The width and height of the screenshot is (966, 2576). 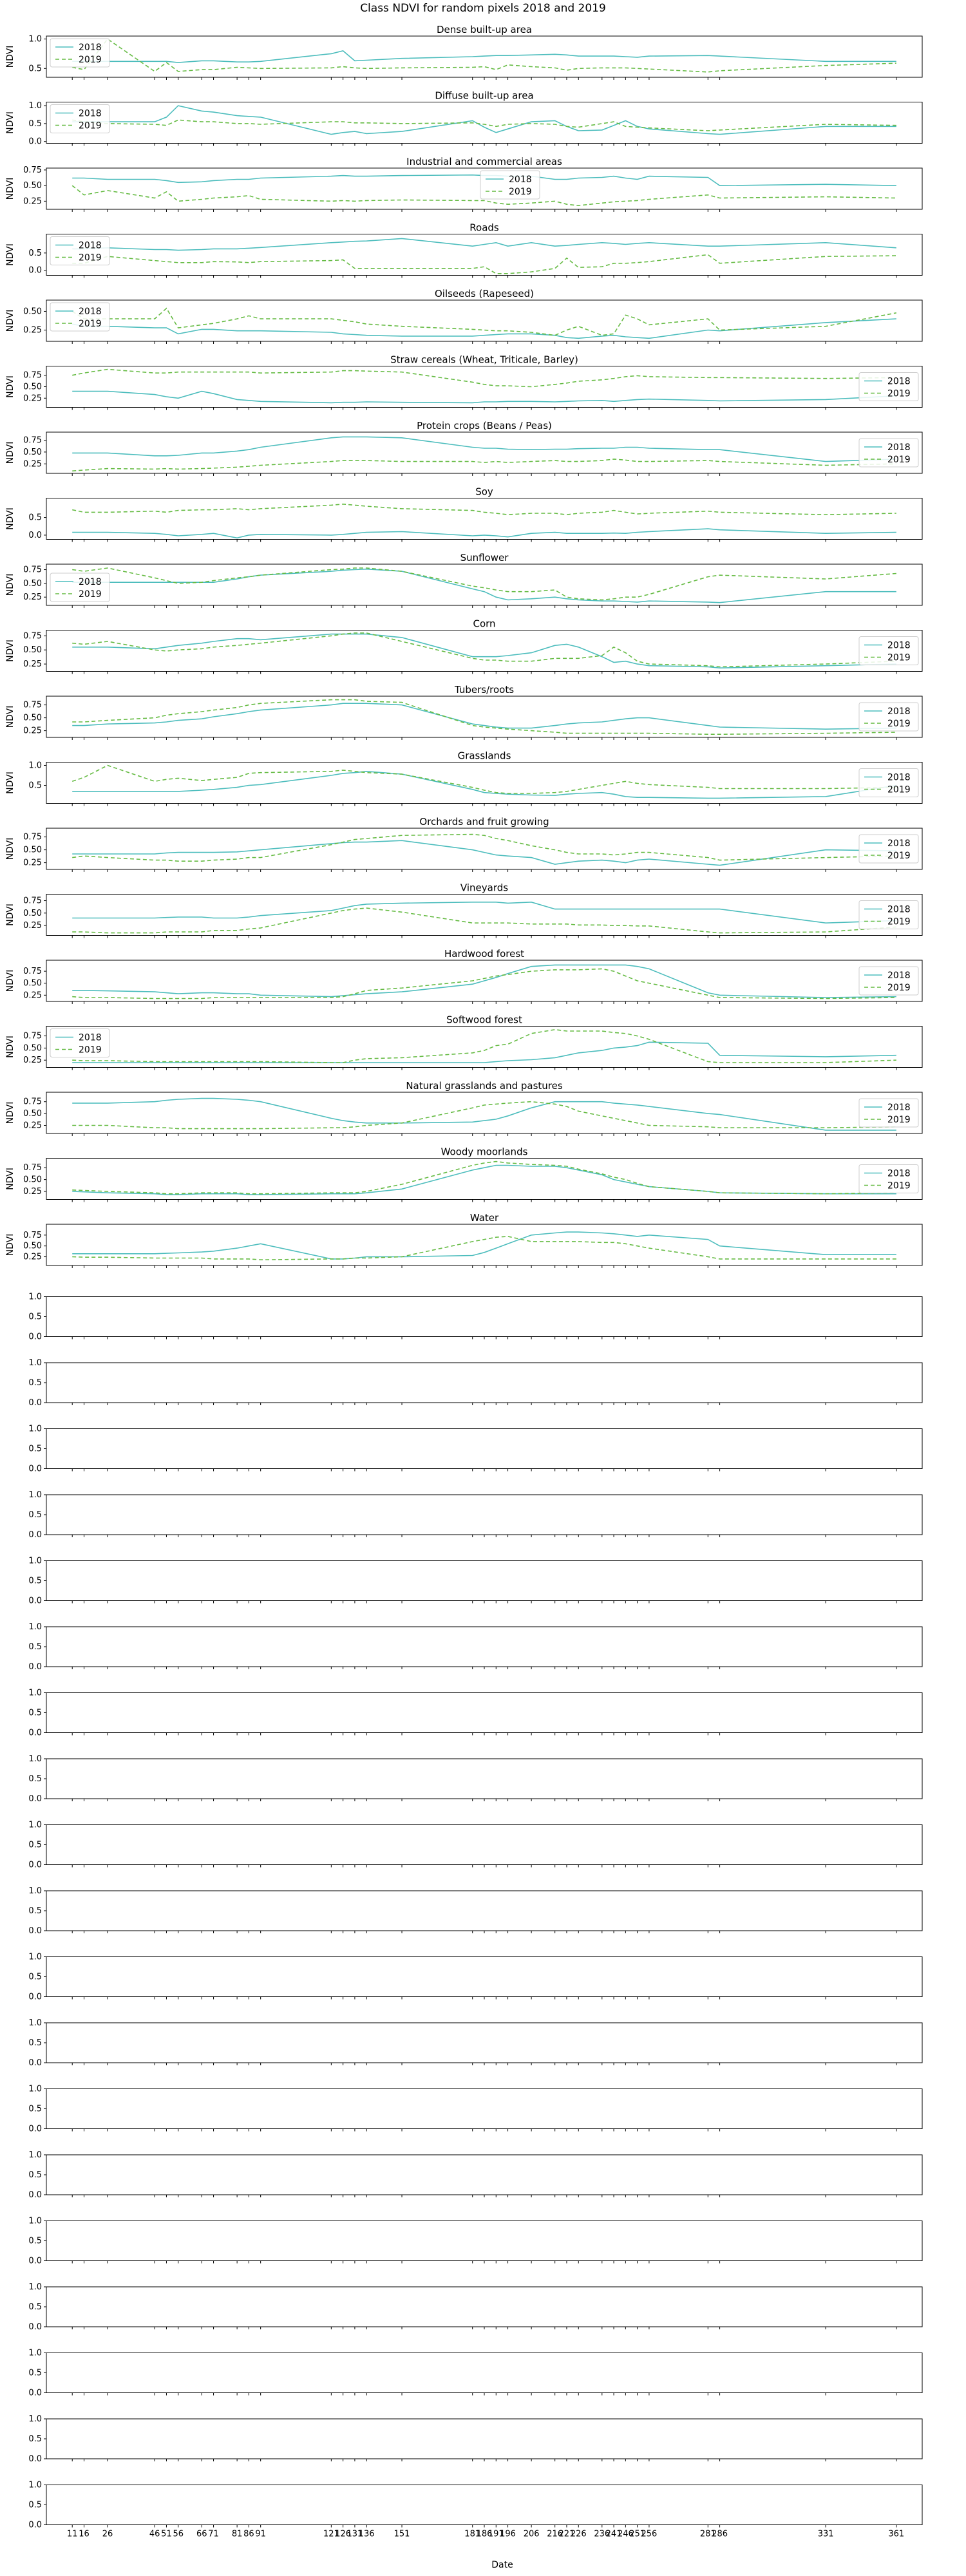 I want to click on x-tick-label: 246, so click(x=626, y=2534).